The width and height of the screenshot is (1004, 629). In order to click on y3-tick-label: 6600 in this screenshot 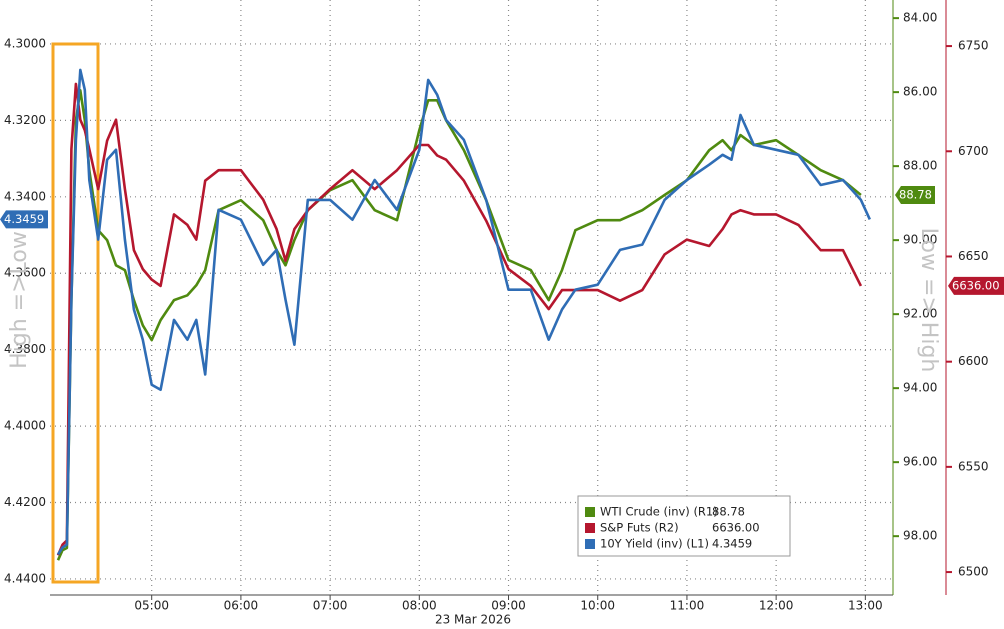, I will do `click(973, 361)`.